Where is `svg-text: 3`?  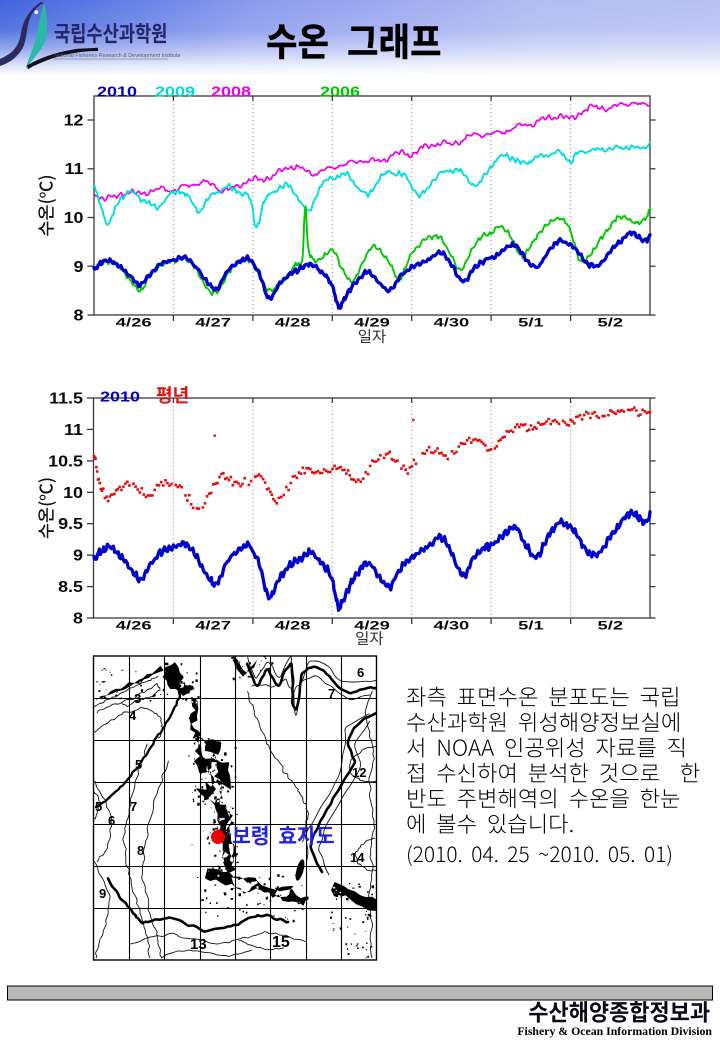 svg-text: 3 is located at coordinates (137, 698).